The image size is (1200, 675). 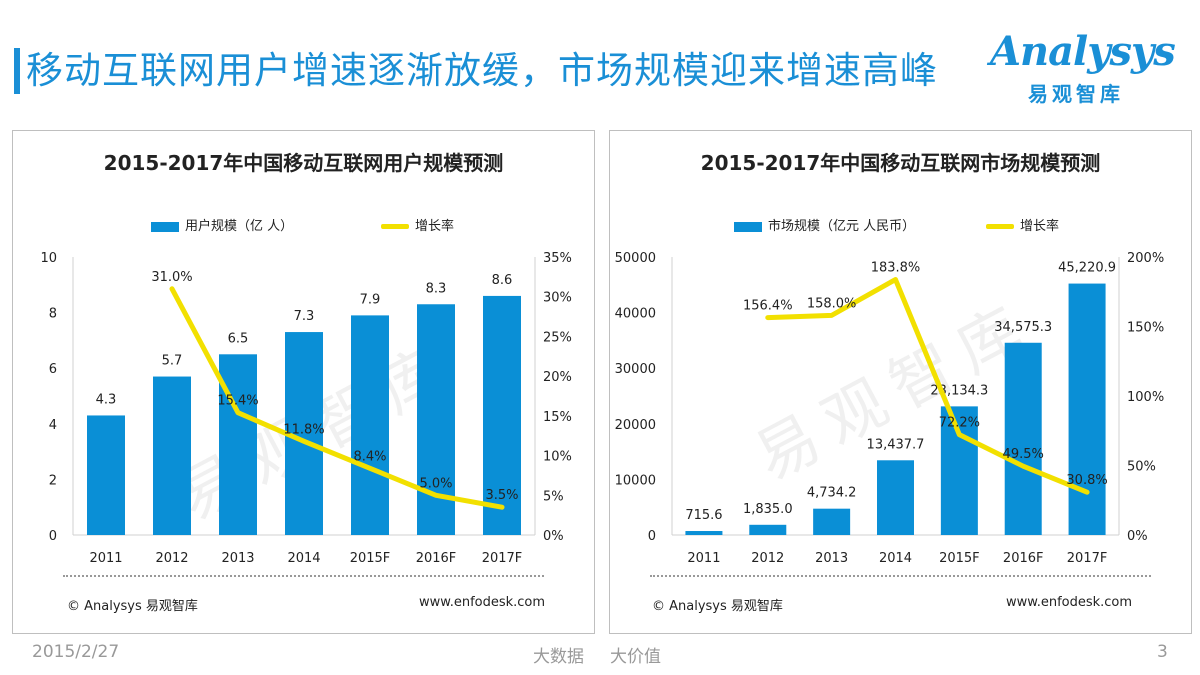 I want to click on bar-data-label: 13,437.7, so click(x=896, y=444).